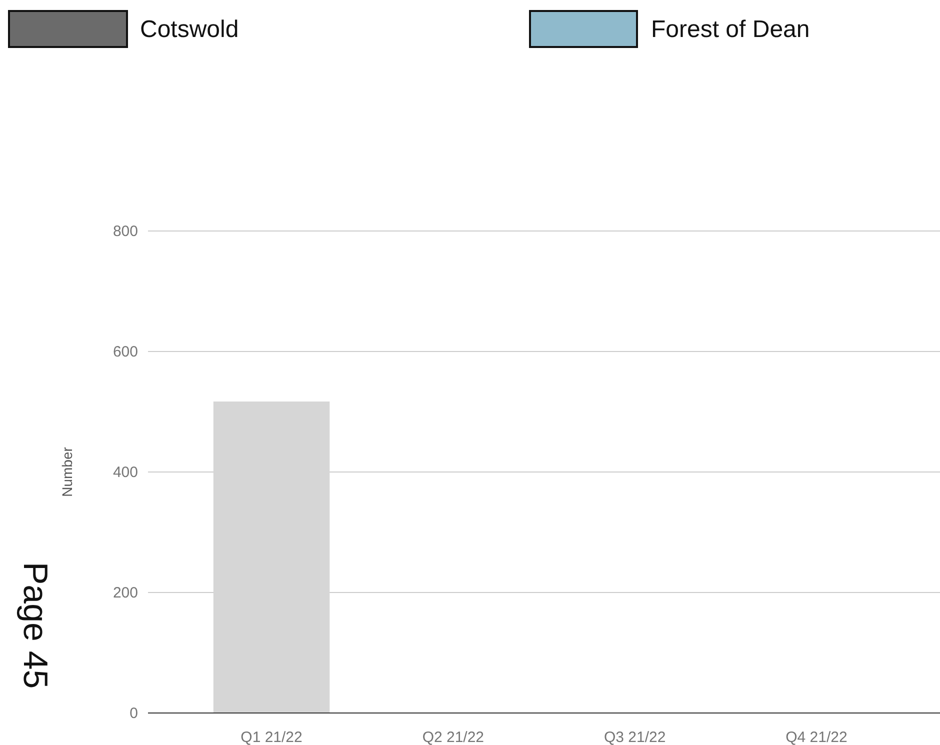 This screenshot has height=745, width=940. I want to click on y-axis-title: Number, so click(67, 471).